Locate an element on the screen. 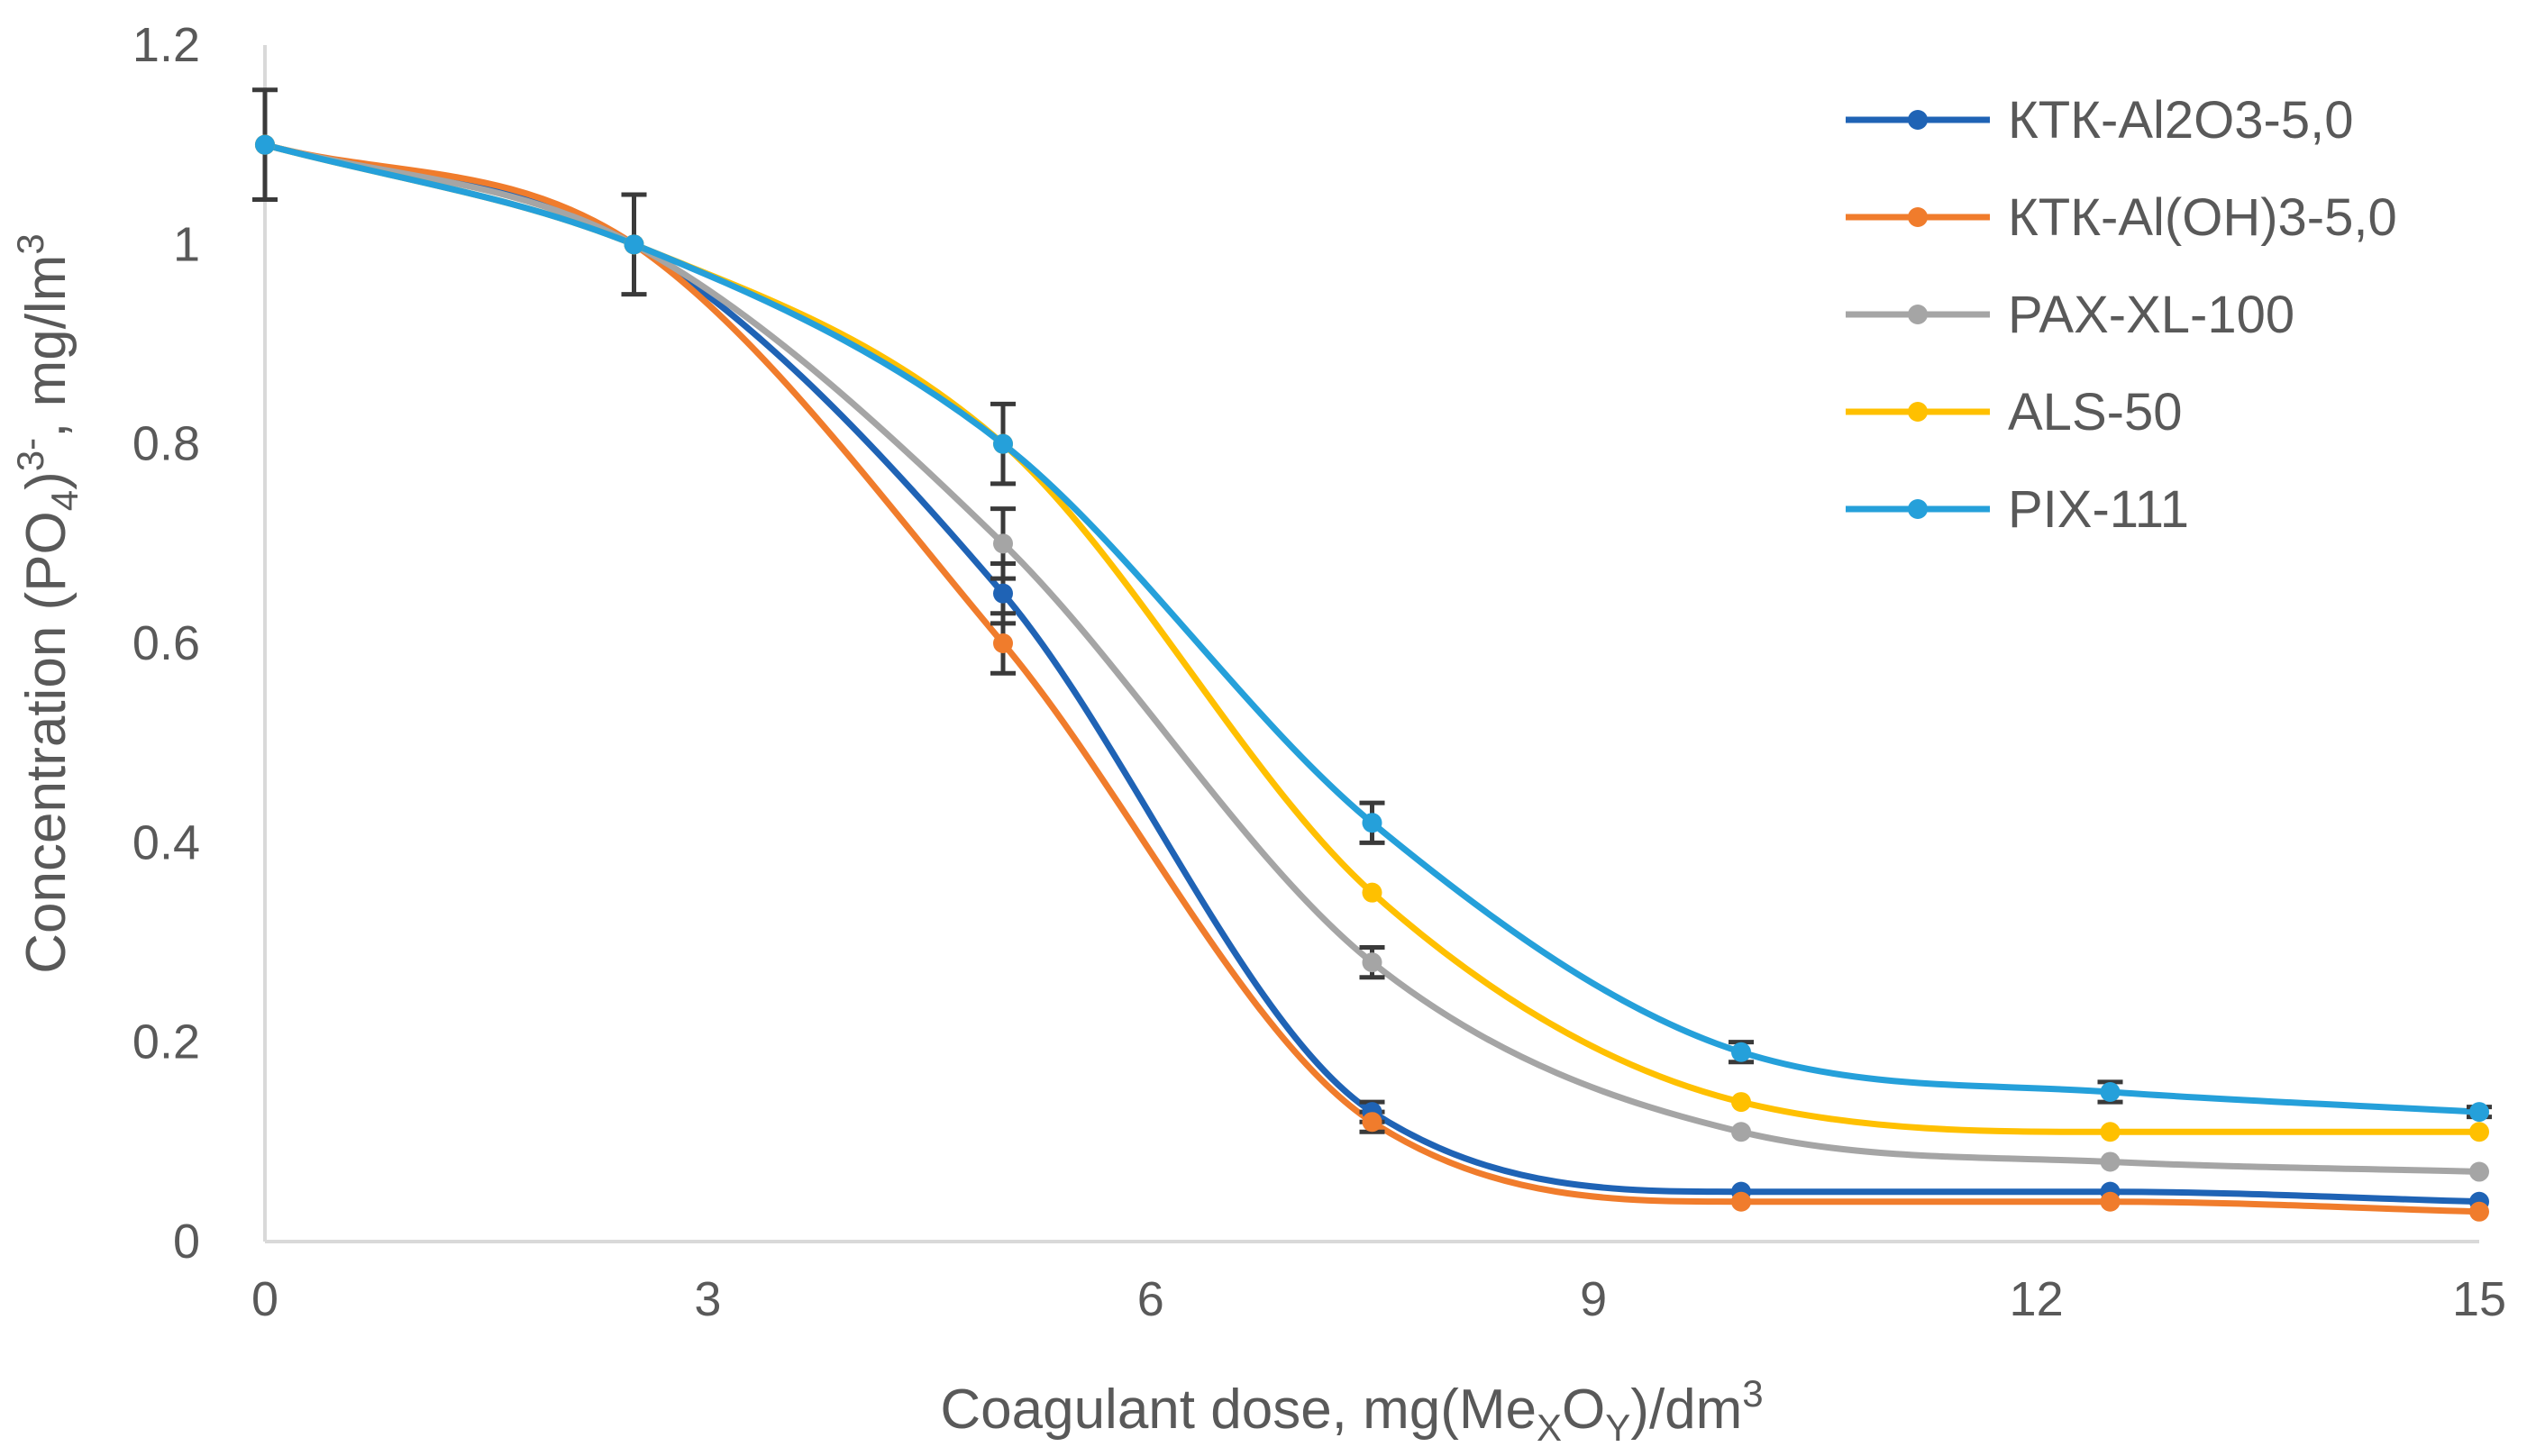 The height and width of the screenshot is (1456, 2536). legend-item: КТК-Al(OH)3-5,0 is located at coordinates (2121, 218).